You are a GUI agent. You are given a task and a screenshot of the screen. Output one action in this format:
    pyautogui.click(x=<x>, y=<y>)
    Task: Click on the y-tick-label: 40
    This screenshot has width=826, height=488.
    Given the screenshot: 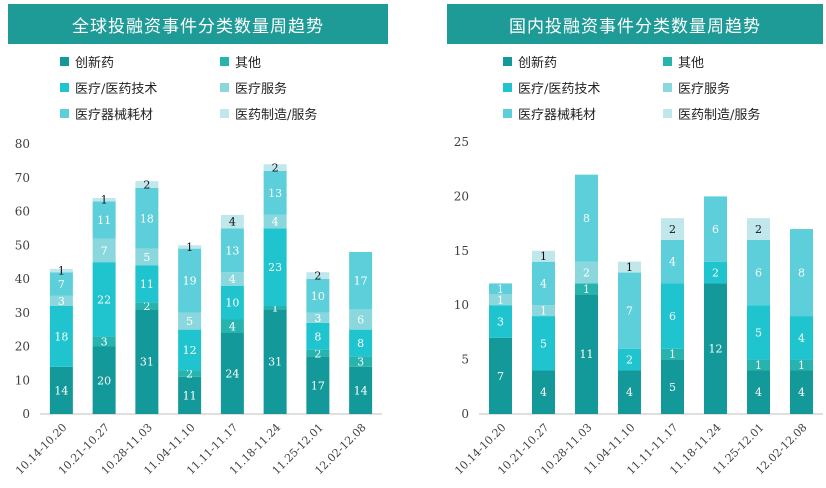 What is the action you would take?
    pyautogui.click(x=22, y=279)
    